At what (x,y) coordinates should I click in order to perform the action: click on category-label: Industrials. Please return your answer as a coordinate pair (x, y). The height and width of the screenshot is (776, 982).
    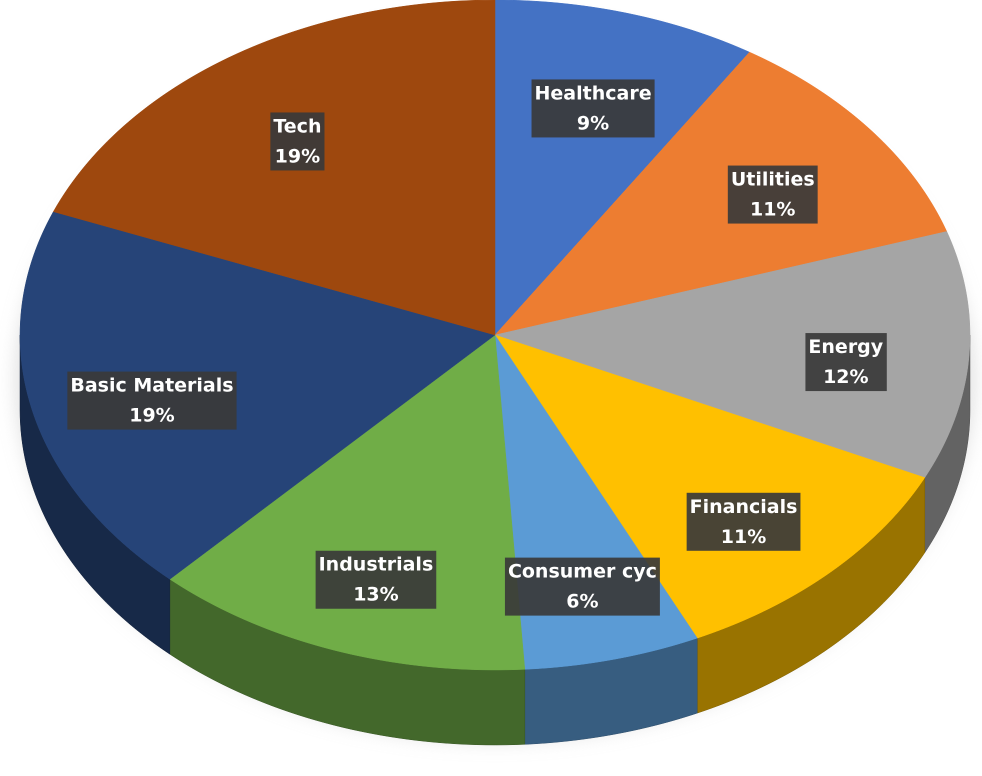
    Looking at the image, I should click on (376, 565).